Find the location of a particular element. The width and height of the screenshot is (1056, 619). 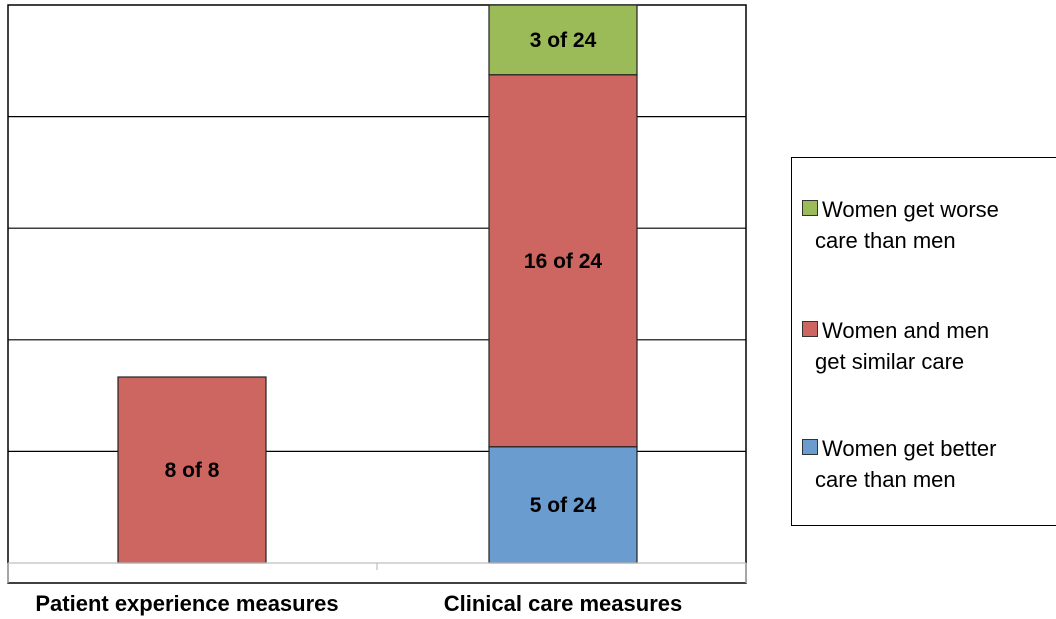

legend-label-better-line2: care than men is located at coordinates (885, 479).